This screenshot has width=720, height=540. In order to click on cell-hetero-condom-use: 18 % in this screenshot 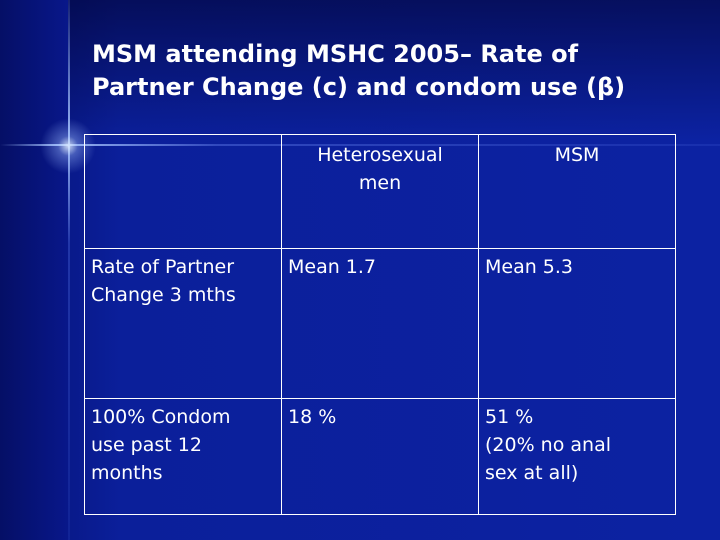, I will do `click(380, 456)`.